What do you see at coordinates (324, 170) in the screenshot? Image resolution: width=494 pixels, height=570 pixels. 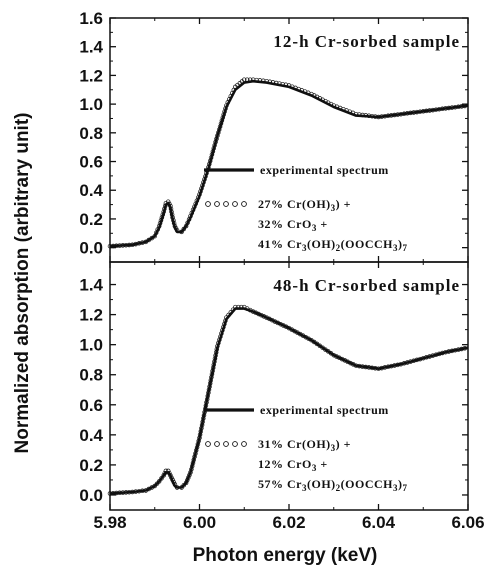 I see `legend-label-experimental: experimental spectrum` at bounding box center [324, 170].